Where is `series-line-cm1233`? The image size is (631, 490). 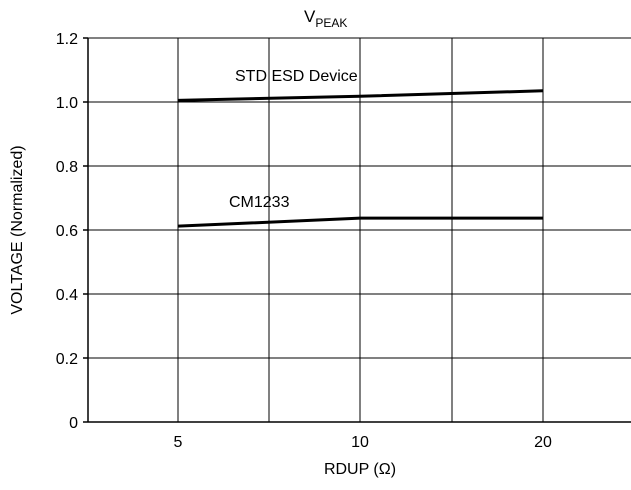
series-line-cm1233 is located at coordinates (360, 222).